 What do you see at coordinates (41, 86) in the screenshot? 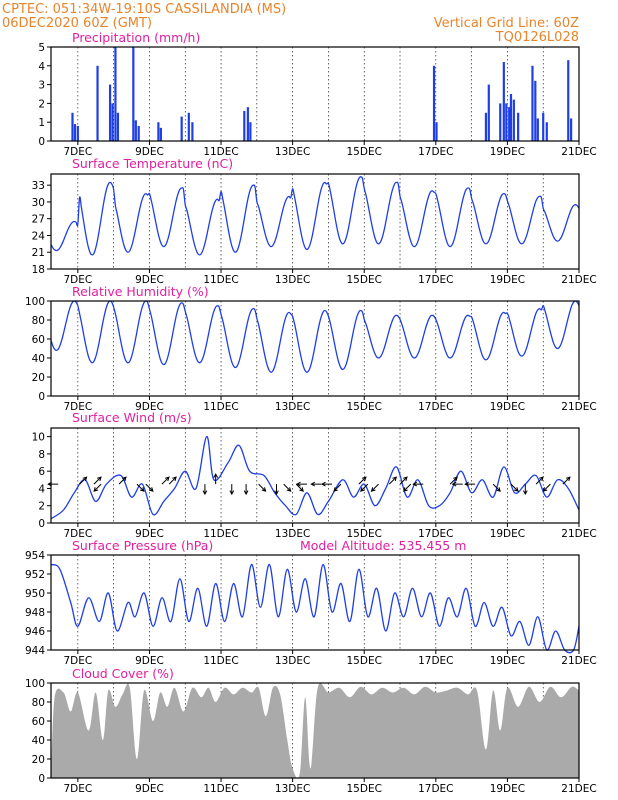
I see `y-tick-label: 3` at bounding box center [41, 86].